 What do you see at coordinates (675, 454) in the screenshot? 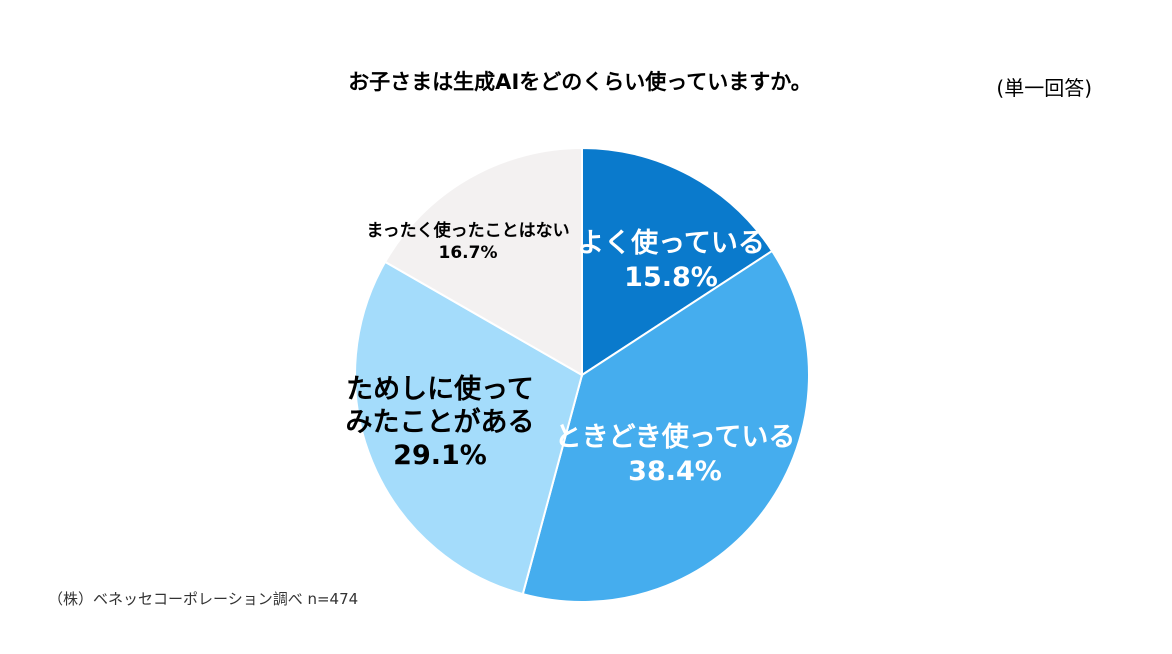
I see `slice-label: ときどき使っている 38.4%` at bounding box center [675, 454].